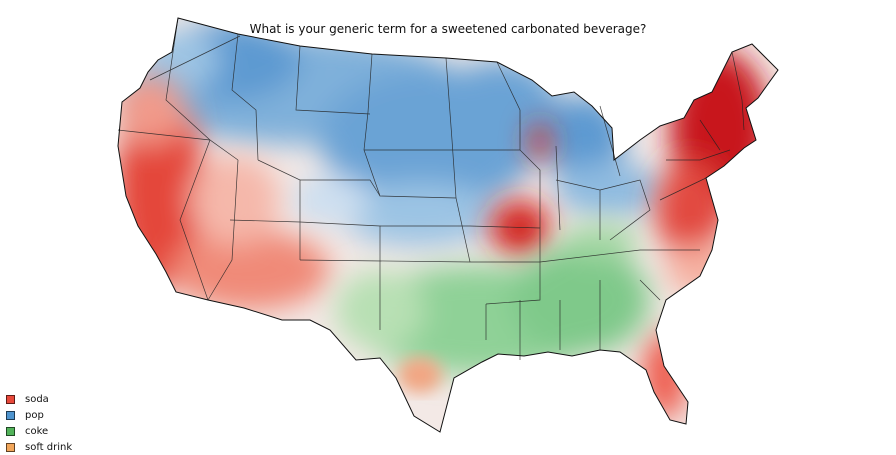 This screenshot has height=455, width=896. What do you see at coordinates (10, 415) in the screenshot?
I see `legend-swatch-pop` at bounding box center [10, 415].